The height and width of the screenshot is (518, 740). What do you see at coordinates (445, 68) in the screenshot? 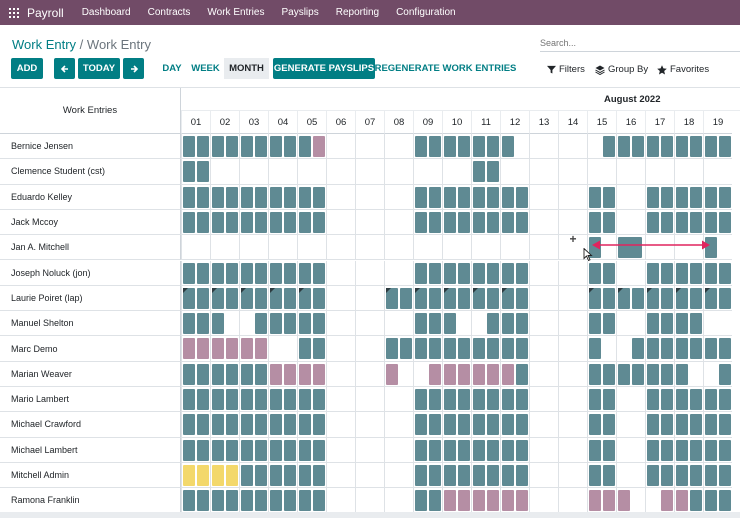
I see `regenerate-work-entries-button: REGENERATE WORK ENTRIES` at bounding box center [445, 68].